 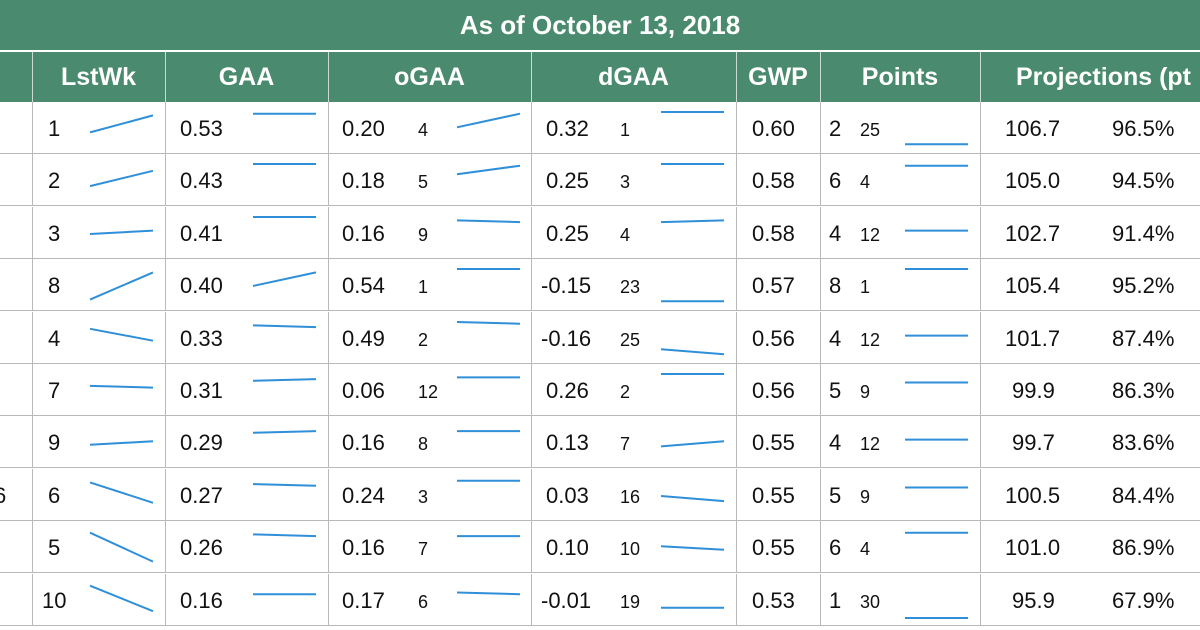 What do you see at coordinates (1143, 181) in the screenshot?
I see `projected-percent-cell: 94.5%` at bounding box center [1143, 181].